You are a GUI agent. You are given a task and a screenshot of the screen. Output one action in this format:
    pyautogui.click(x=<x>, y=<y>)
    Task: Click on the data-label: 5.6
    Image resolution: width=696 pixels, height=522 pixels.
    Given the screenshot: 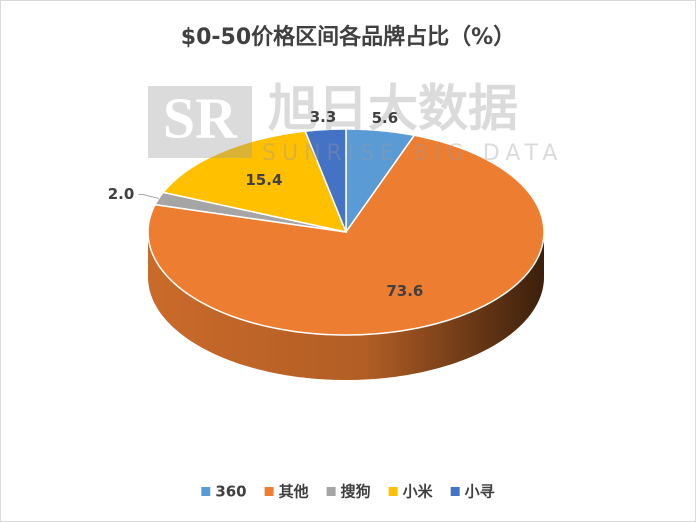 What is the action you would take?
    pyautogui.click(x=385, y=118)
    